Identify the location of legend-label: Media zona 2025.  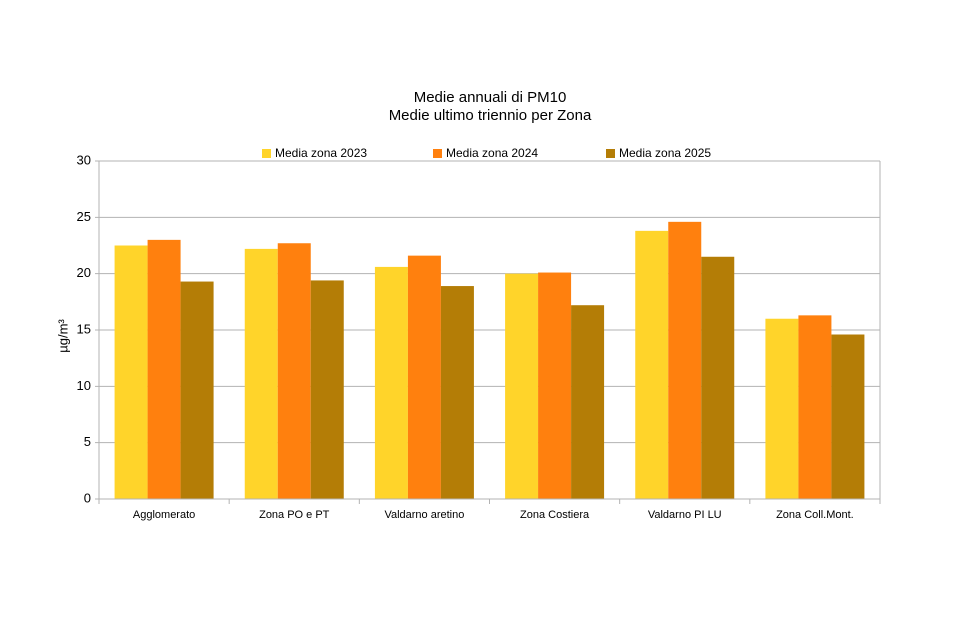
(665, 153).